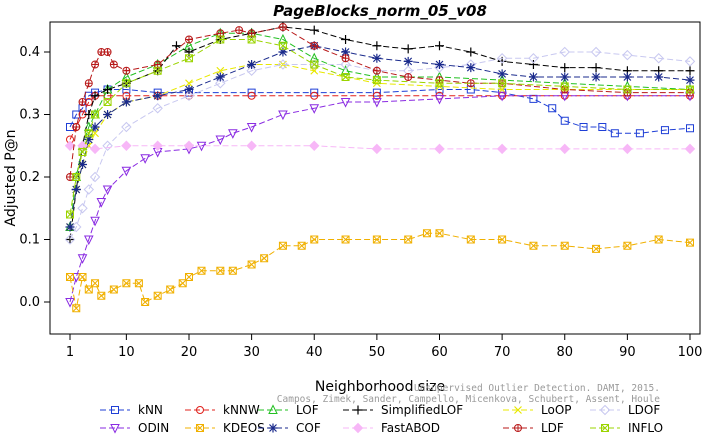  I want to click on legend-label-lof: LOF, so click(307, 410).